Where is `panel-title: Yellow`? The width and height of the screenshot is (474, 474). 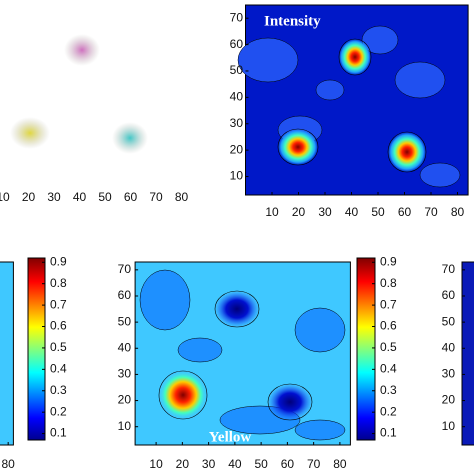 panel-title: Yellow is located at coordinates (230, 437).